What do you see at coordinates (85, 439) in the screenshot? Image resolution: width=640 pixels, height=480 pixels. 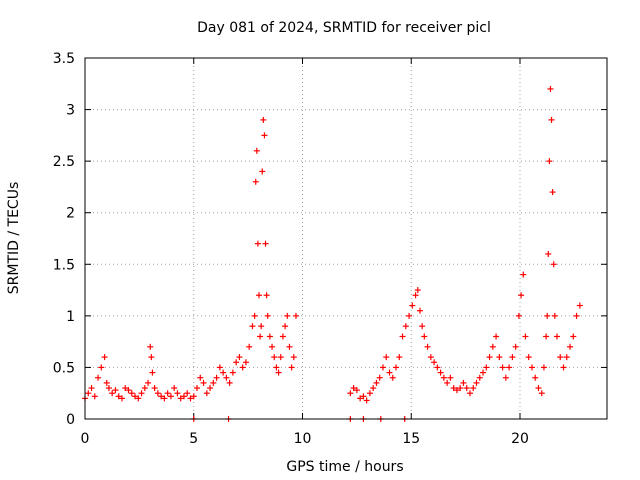 I see `x-tick-label: 0` at bounding box center [85, 439].